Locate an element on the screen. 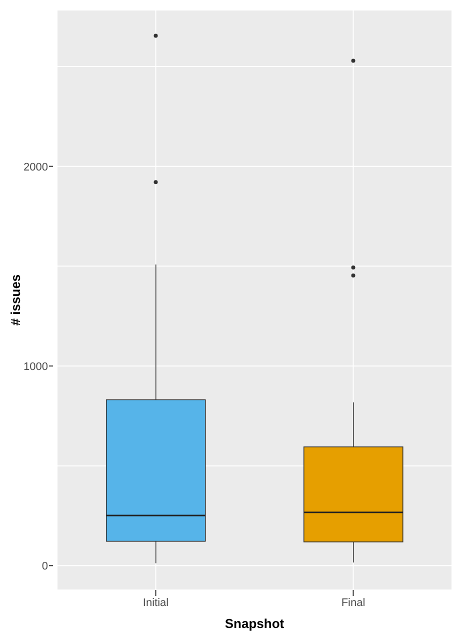 This screenshot has width=454, height=636. y-tick-label: 0 is located at coordinates (45, 566).